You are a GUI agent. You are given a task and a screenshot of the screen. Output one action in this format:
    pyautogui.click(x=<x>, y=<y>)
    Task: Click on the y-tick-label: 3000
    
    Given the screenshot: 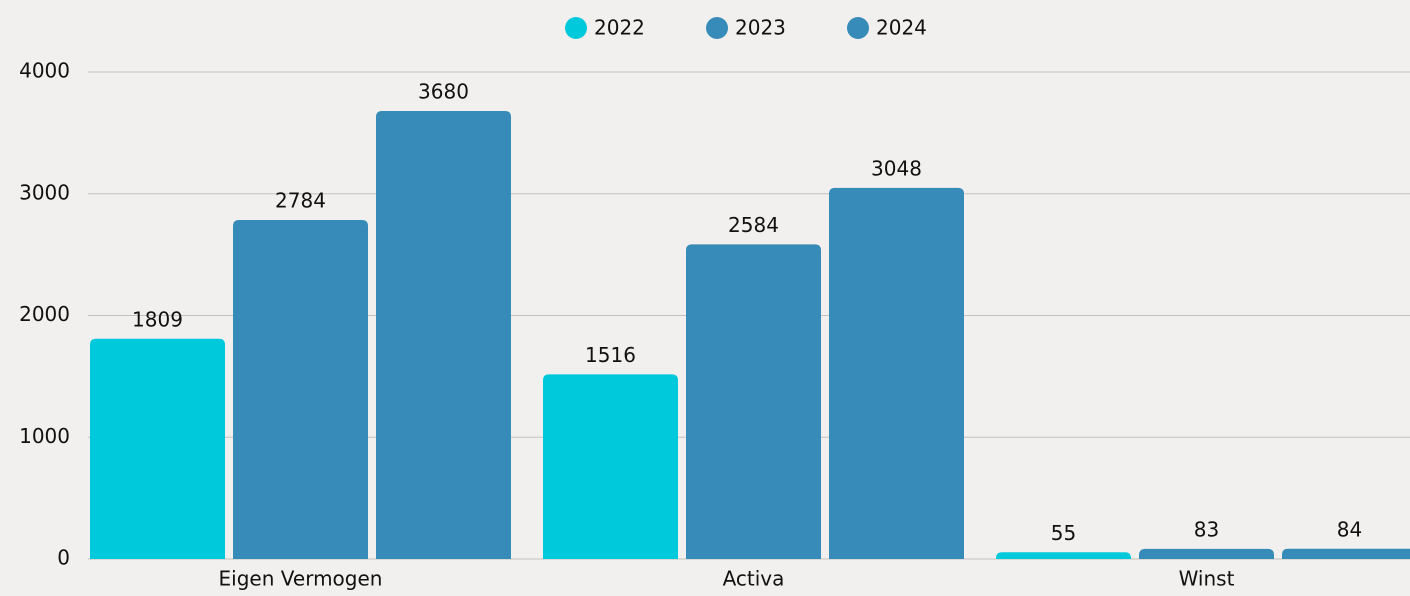 What is the action you would take?
    pyautogui.click(x=44, y=192)
    